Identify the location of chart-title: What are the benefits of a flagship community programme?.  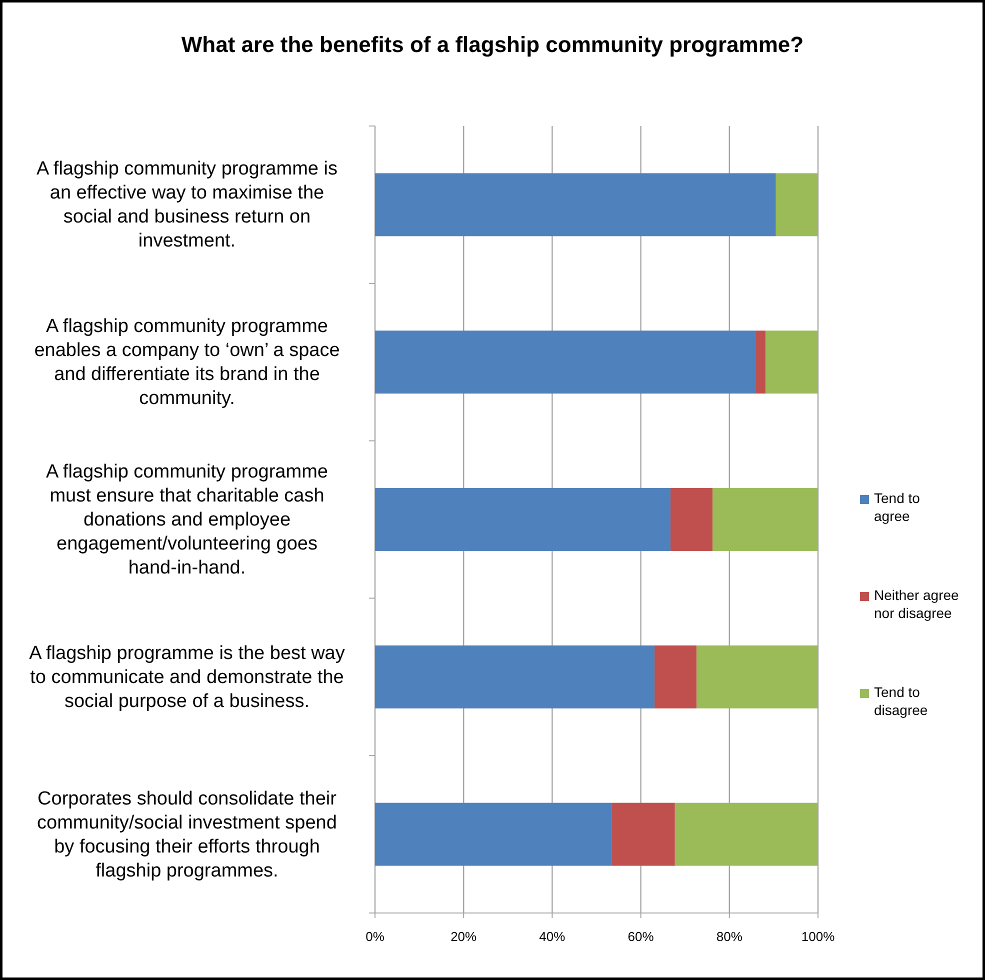
(492, 44).